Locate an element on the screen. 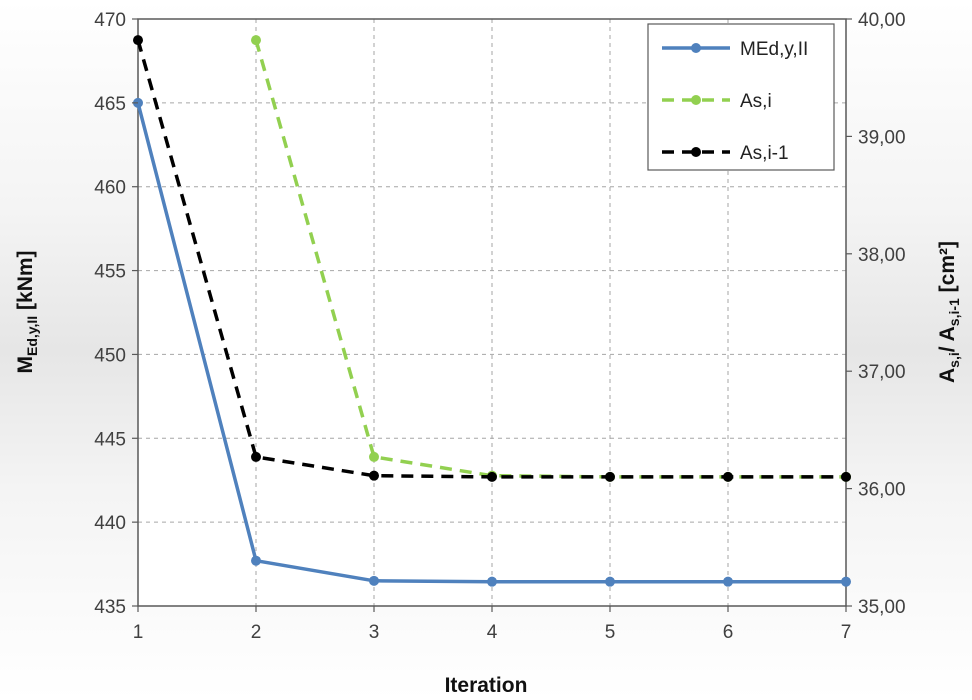 This screenshot has width=972, height=700. legend: MEd,y,II As,i As,i-1 is located at coordinates (741, 97).